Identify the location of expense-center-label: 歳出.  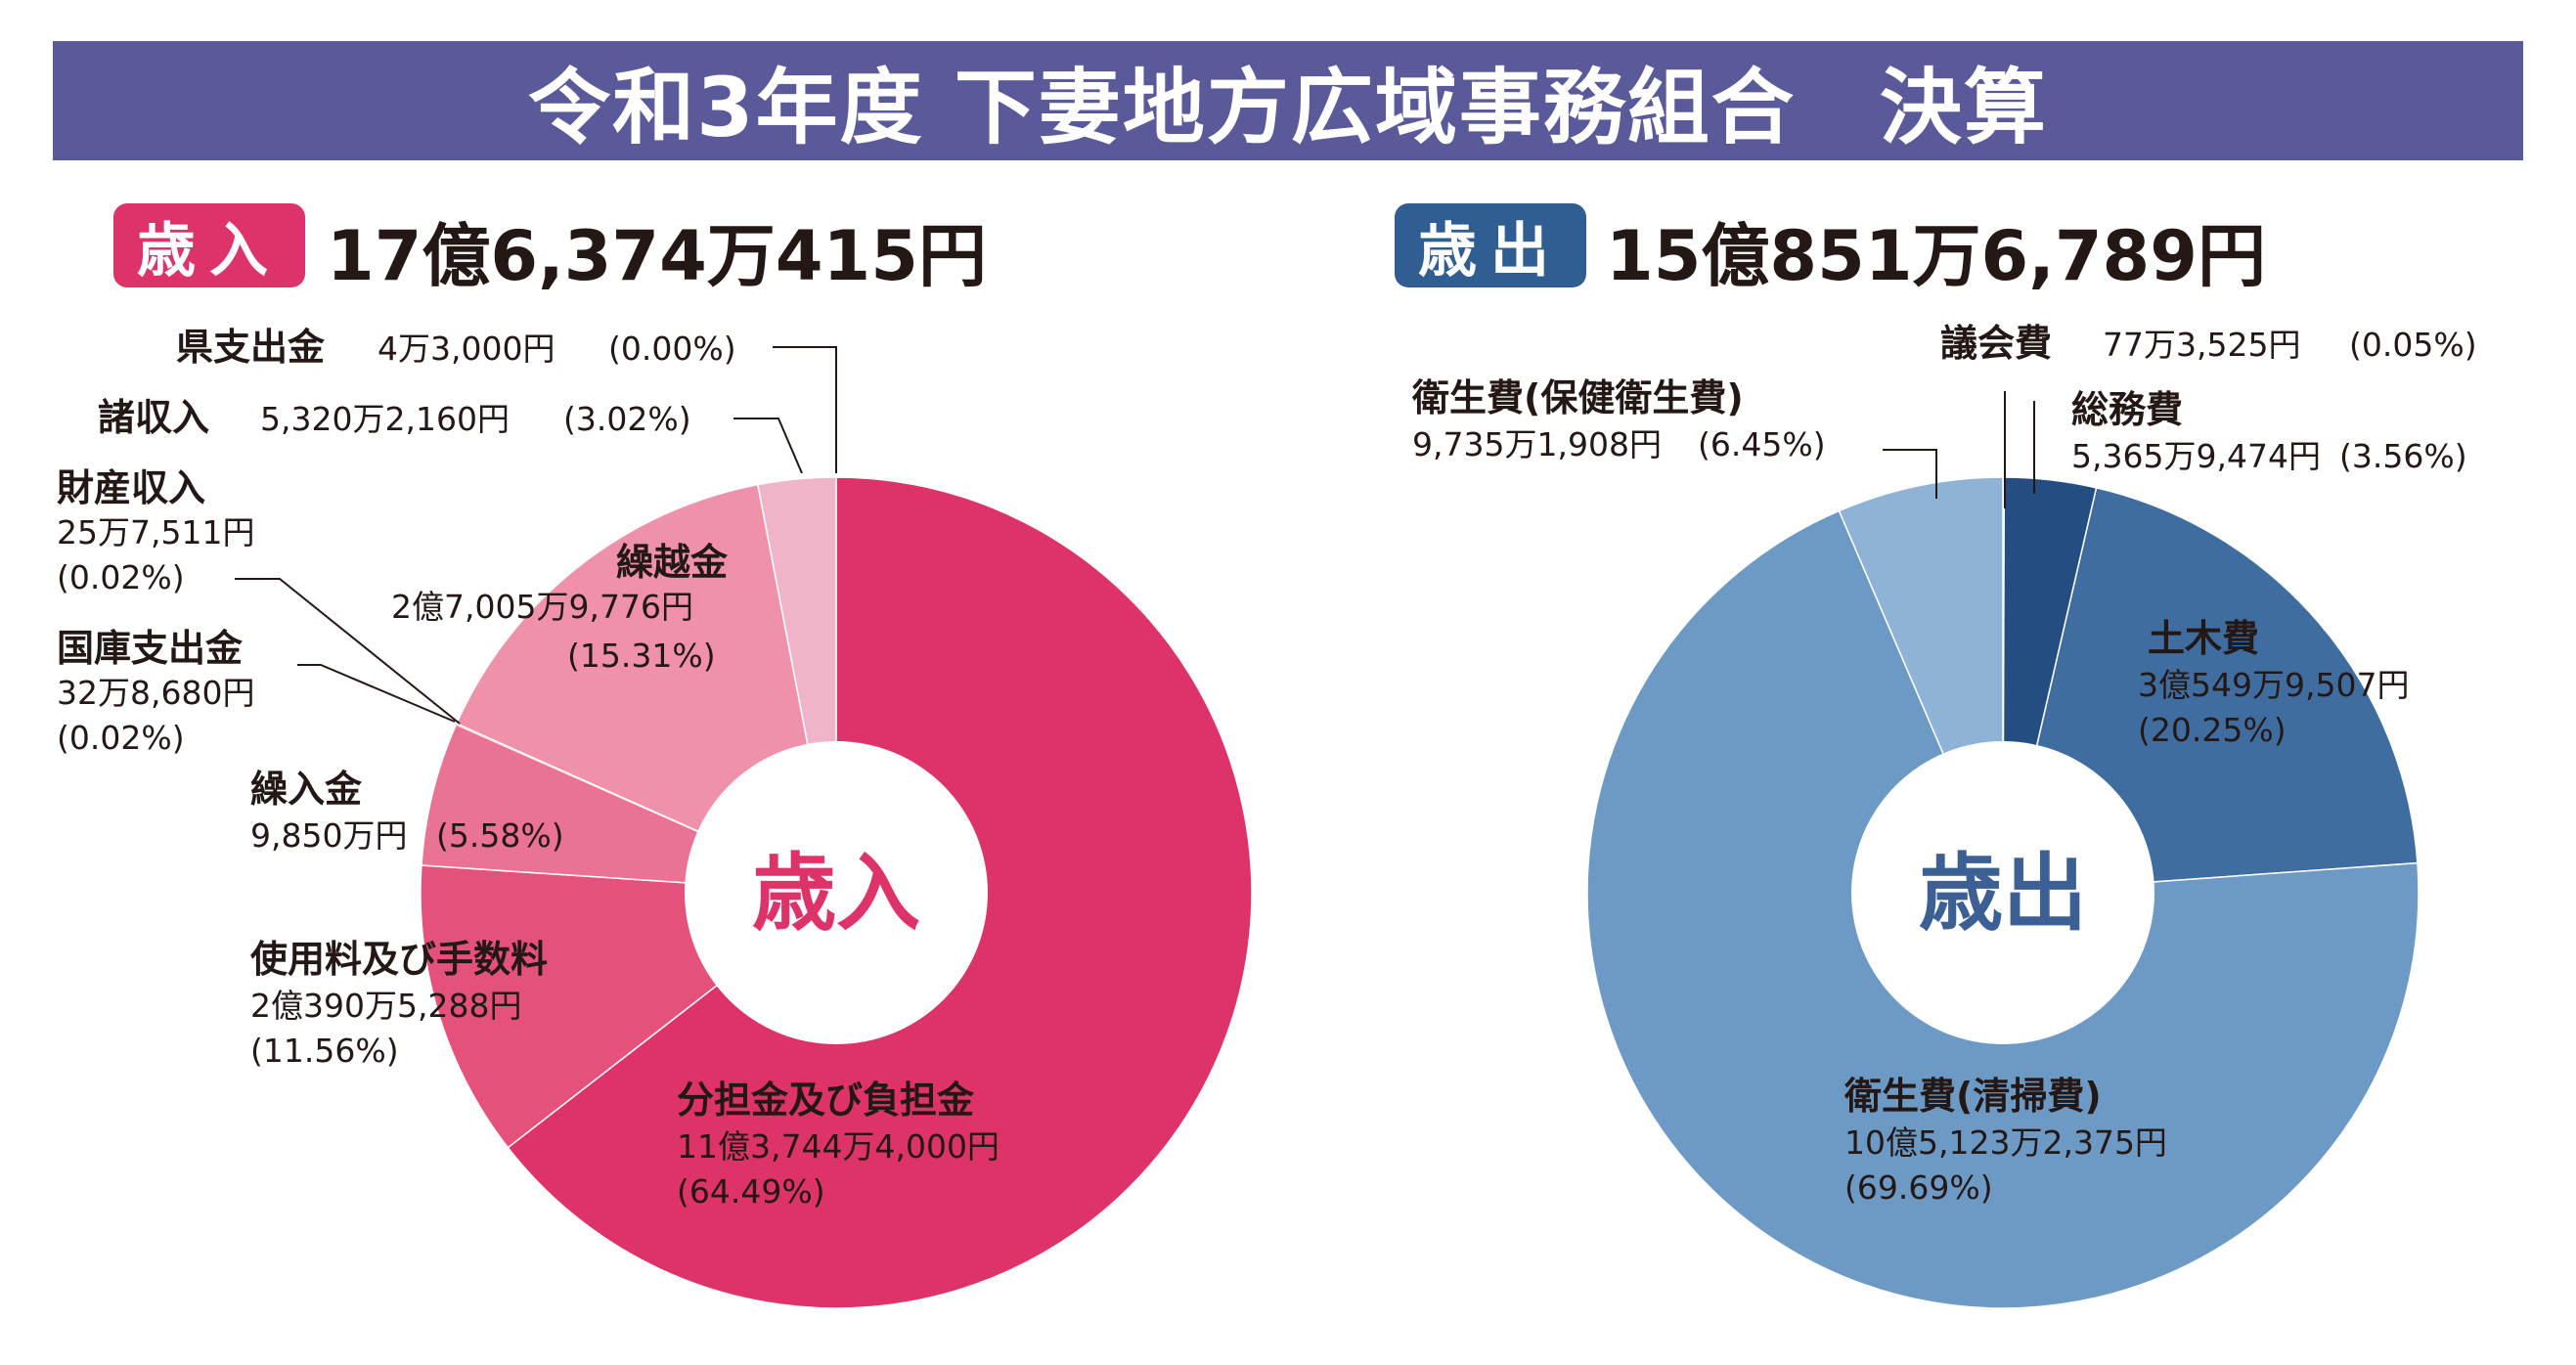
(2003, 894).